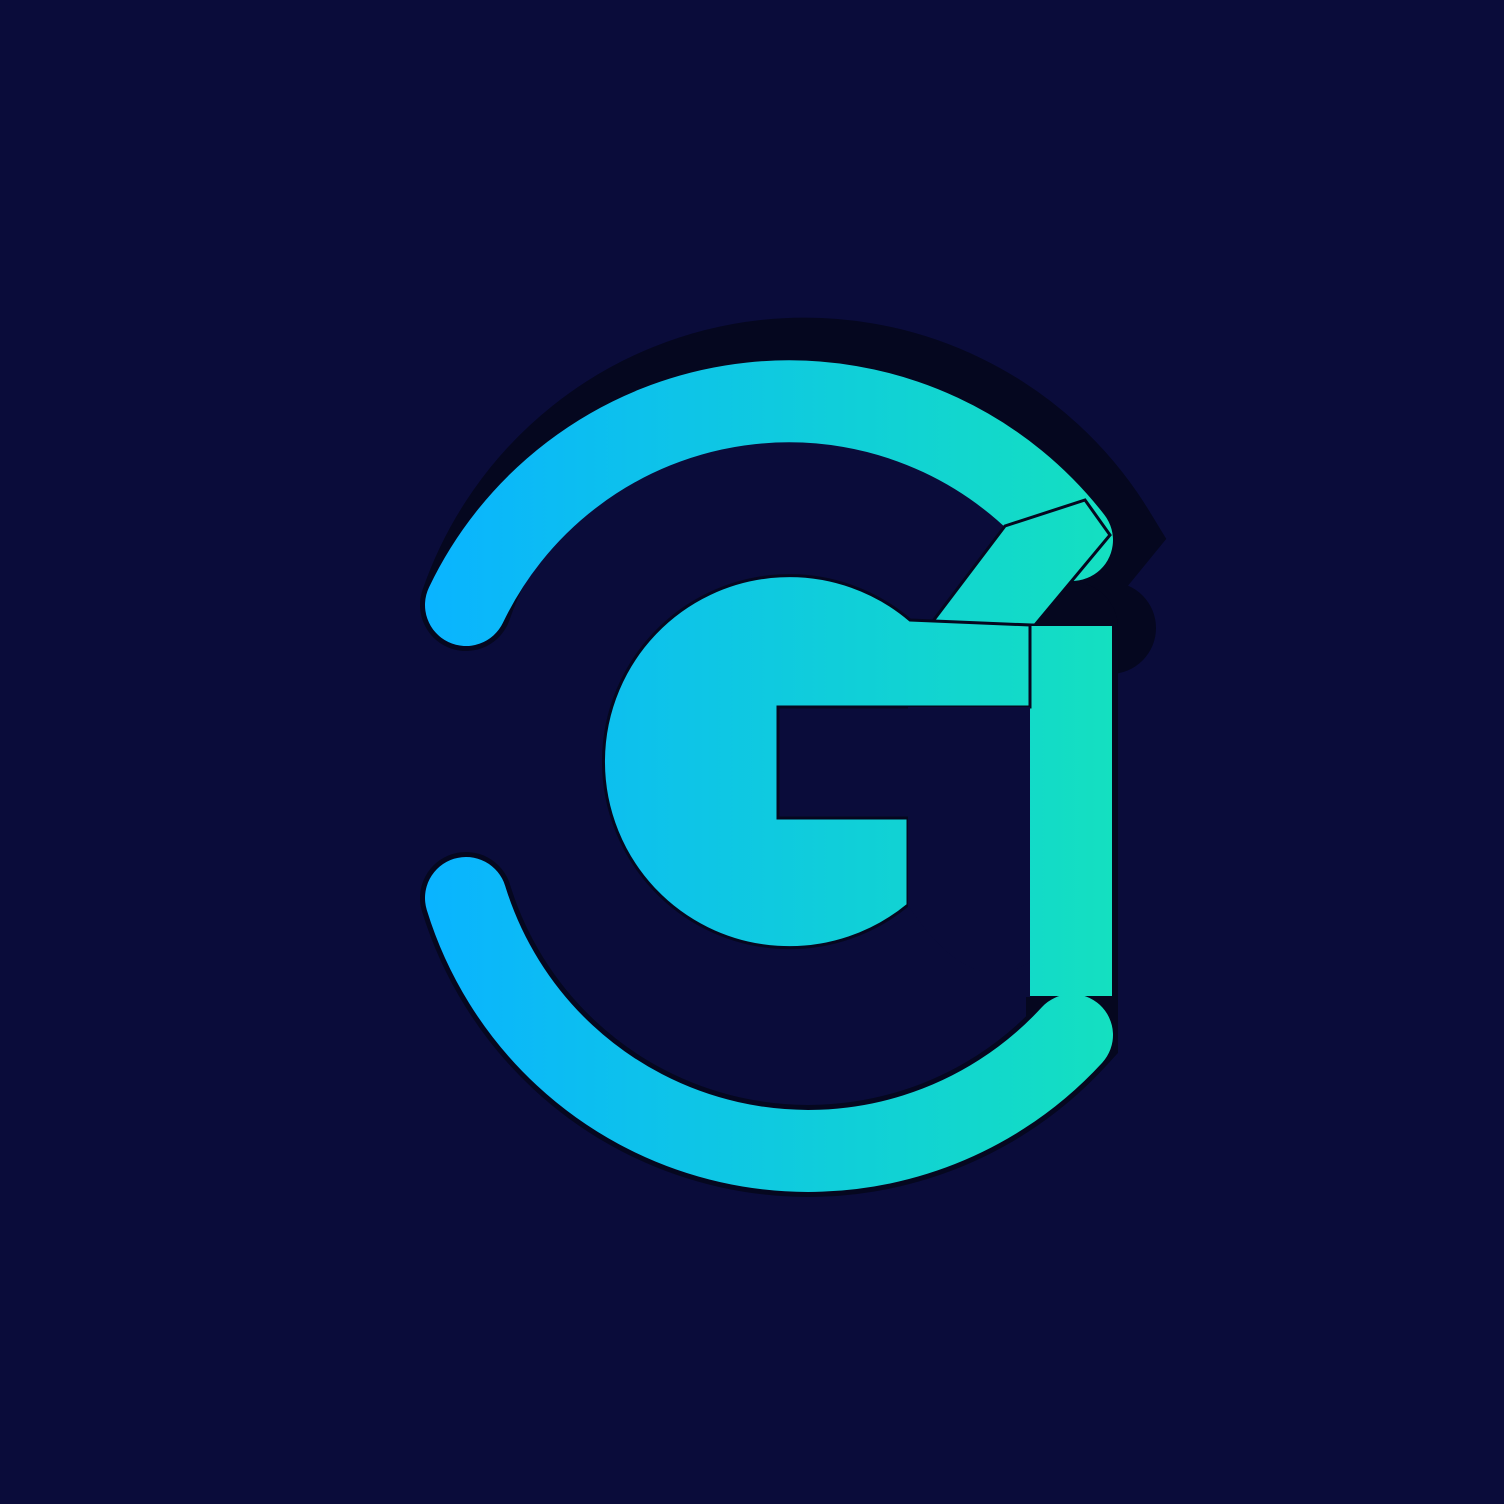 Image resolution: width=1504 pixels, height=1504 pixels. What do you see at coordinates (817, 762) in the screenshot?
I see `inner-g` at bounding box center [817, 762].